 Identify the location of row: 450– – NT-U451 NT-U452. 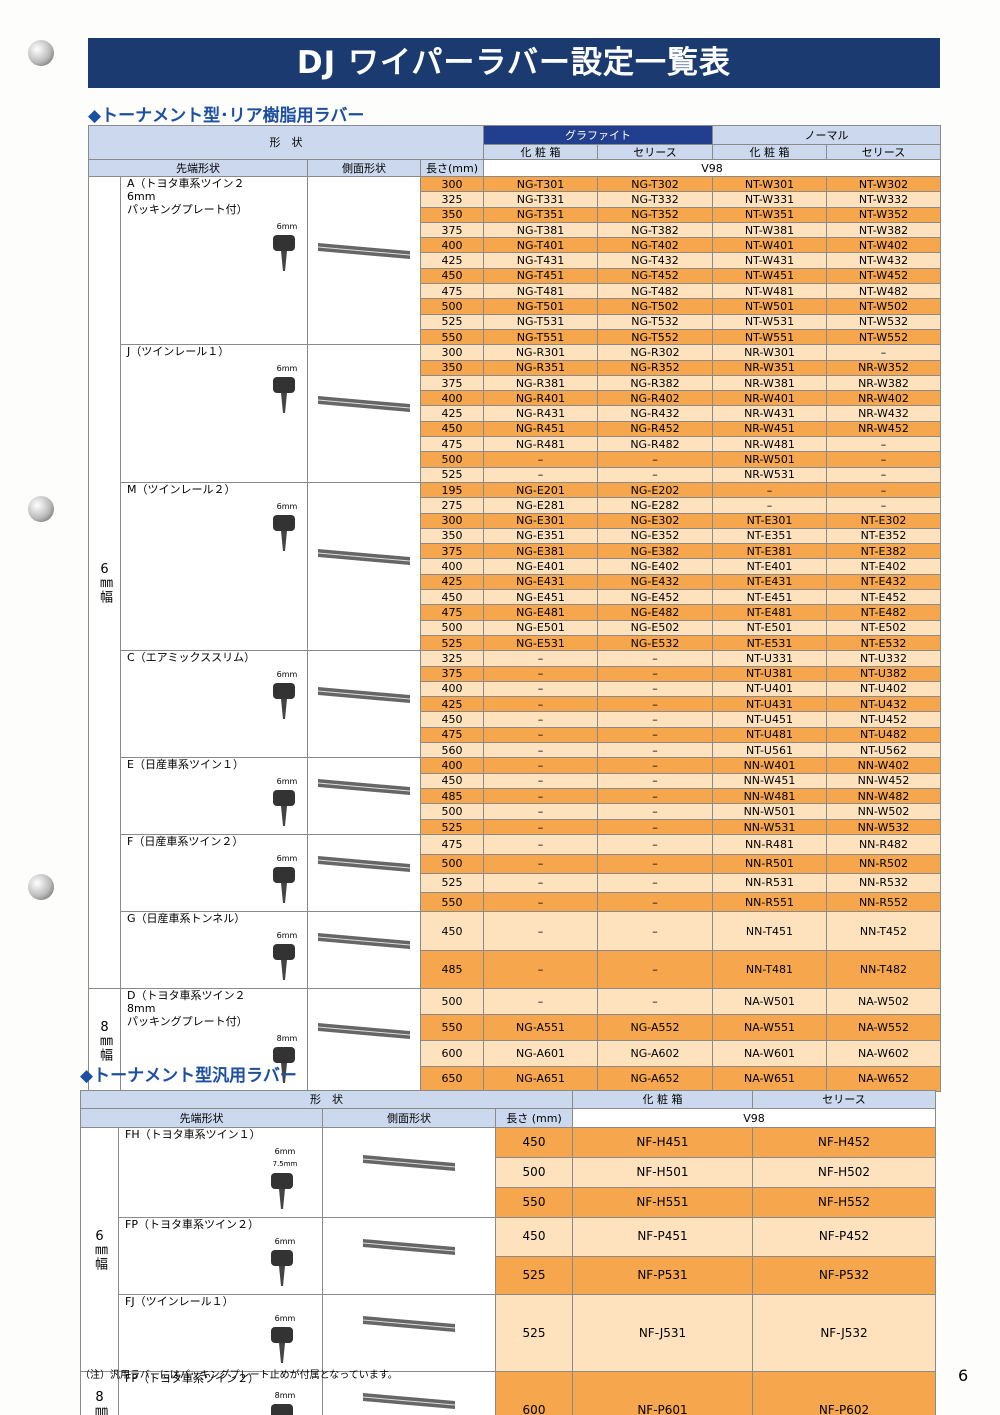
(515, 719).